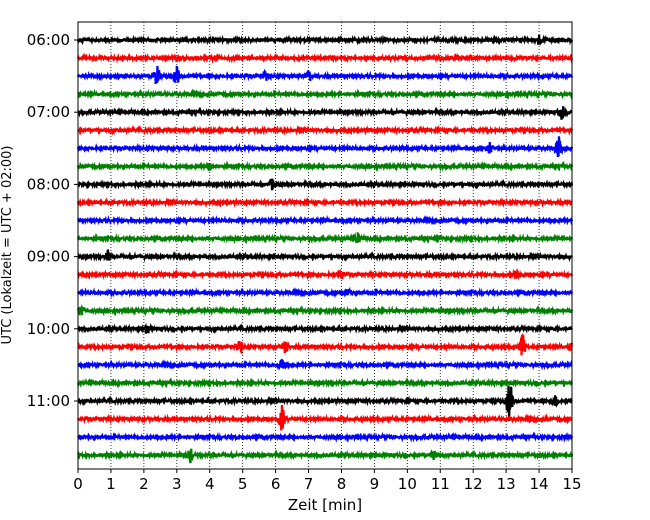  What do you see at coordinates (506, 484) in the screenshot?
I see `x-tick-label: 13` at bounding box center [506, 484].